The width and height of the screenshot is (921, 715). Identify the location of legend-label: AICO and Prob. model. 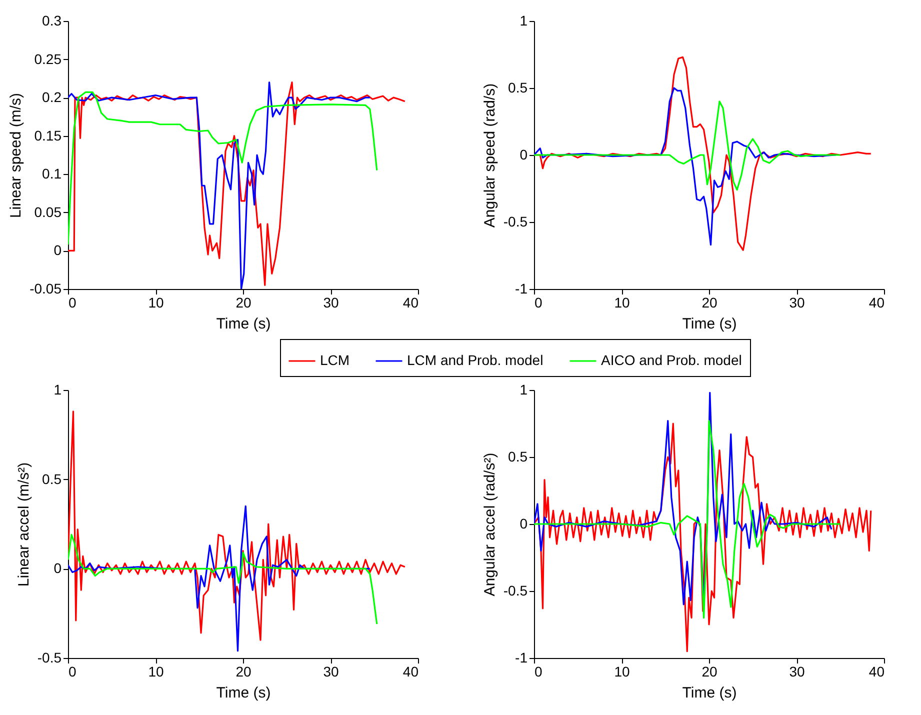
(671, 360).